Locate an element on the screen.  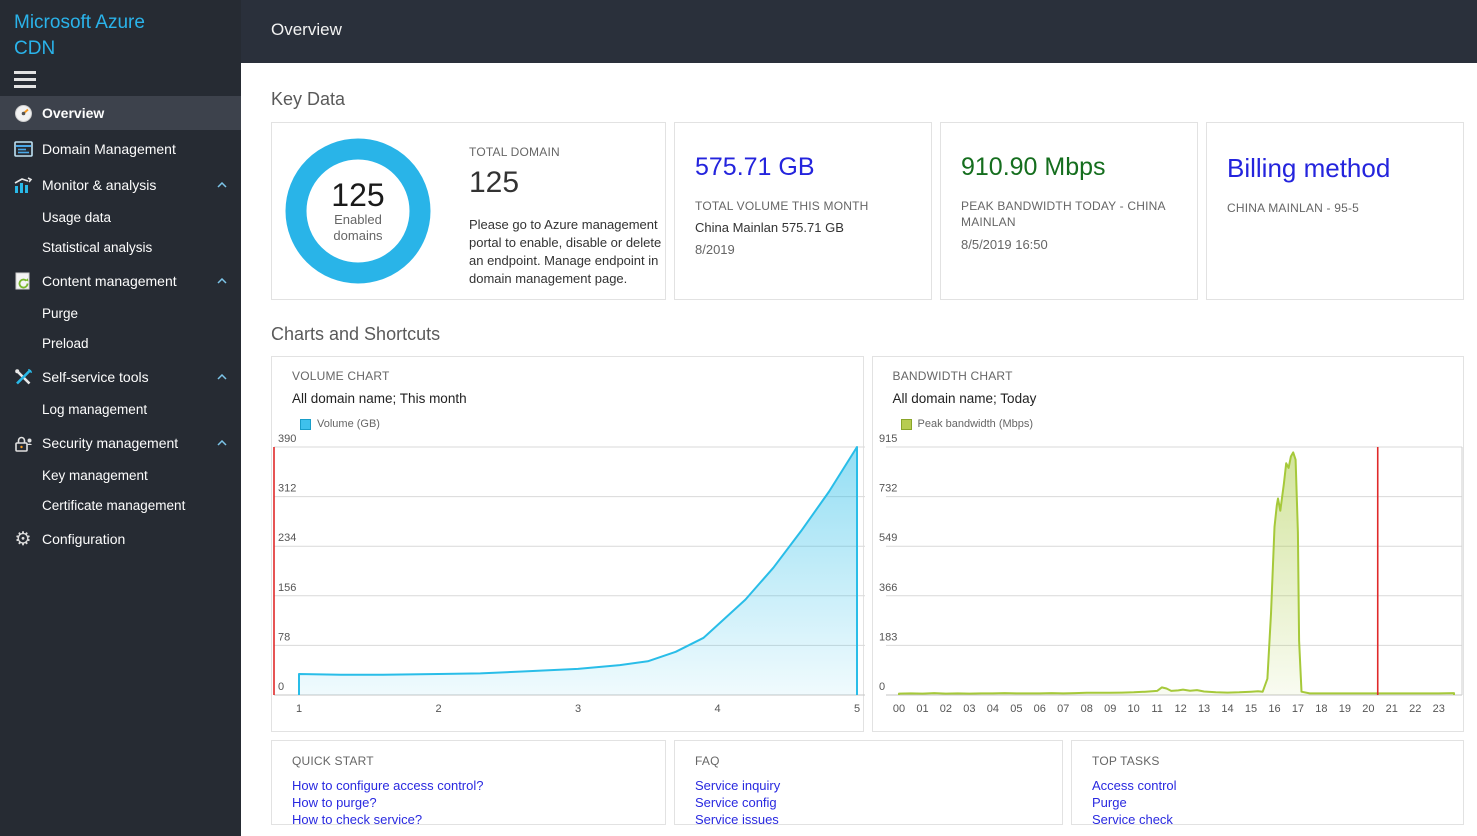
donut-ring is located at coordinates (358, 211).